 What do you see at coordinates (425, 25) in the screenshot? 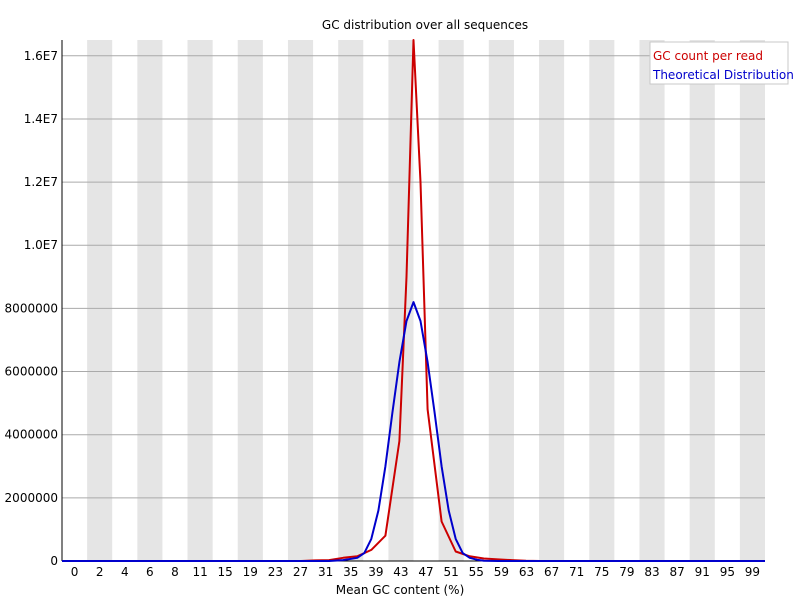
I see `chart-title: GC distribution over all sequences` at bounding box center [425, 25].